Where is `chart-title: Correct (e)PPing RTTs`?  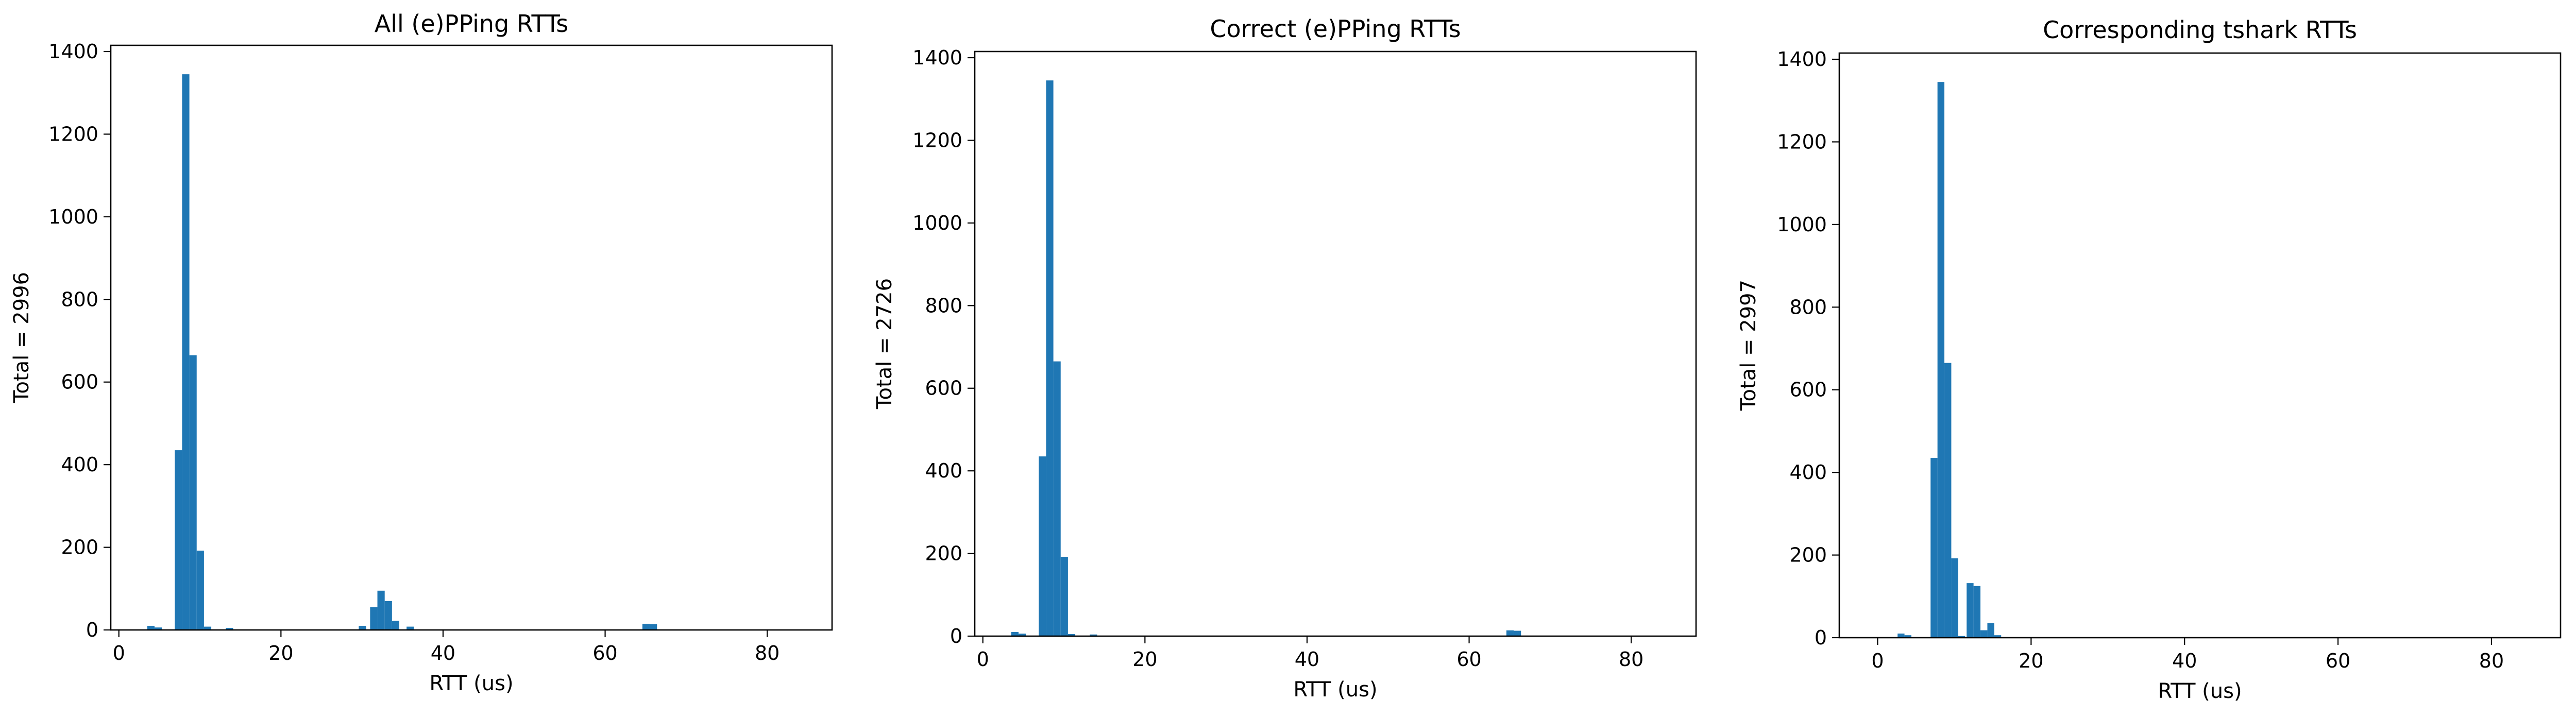 chart-title: Correct (e)PPing RTTs is located at coordinates (1335, 29).